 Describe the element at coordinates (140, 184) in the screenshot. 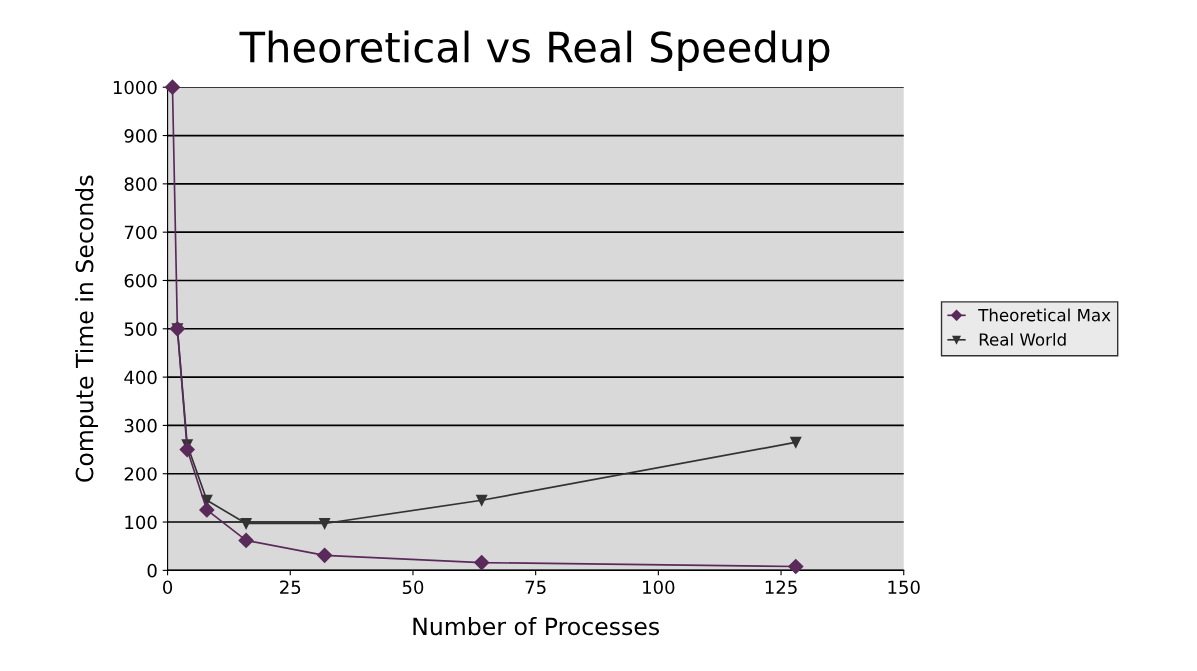

I see `y-tick-label: 800` at that location.